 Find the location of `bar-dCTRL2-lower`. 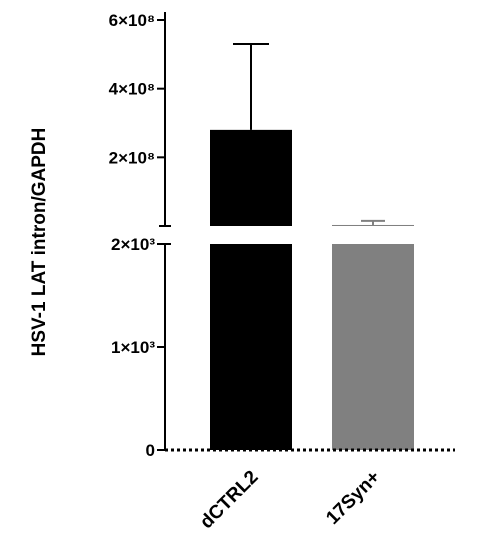

bar-dCTRL2-lower is located at coordinates (251, 347).